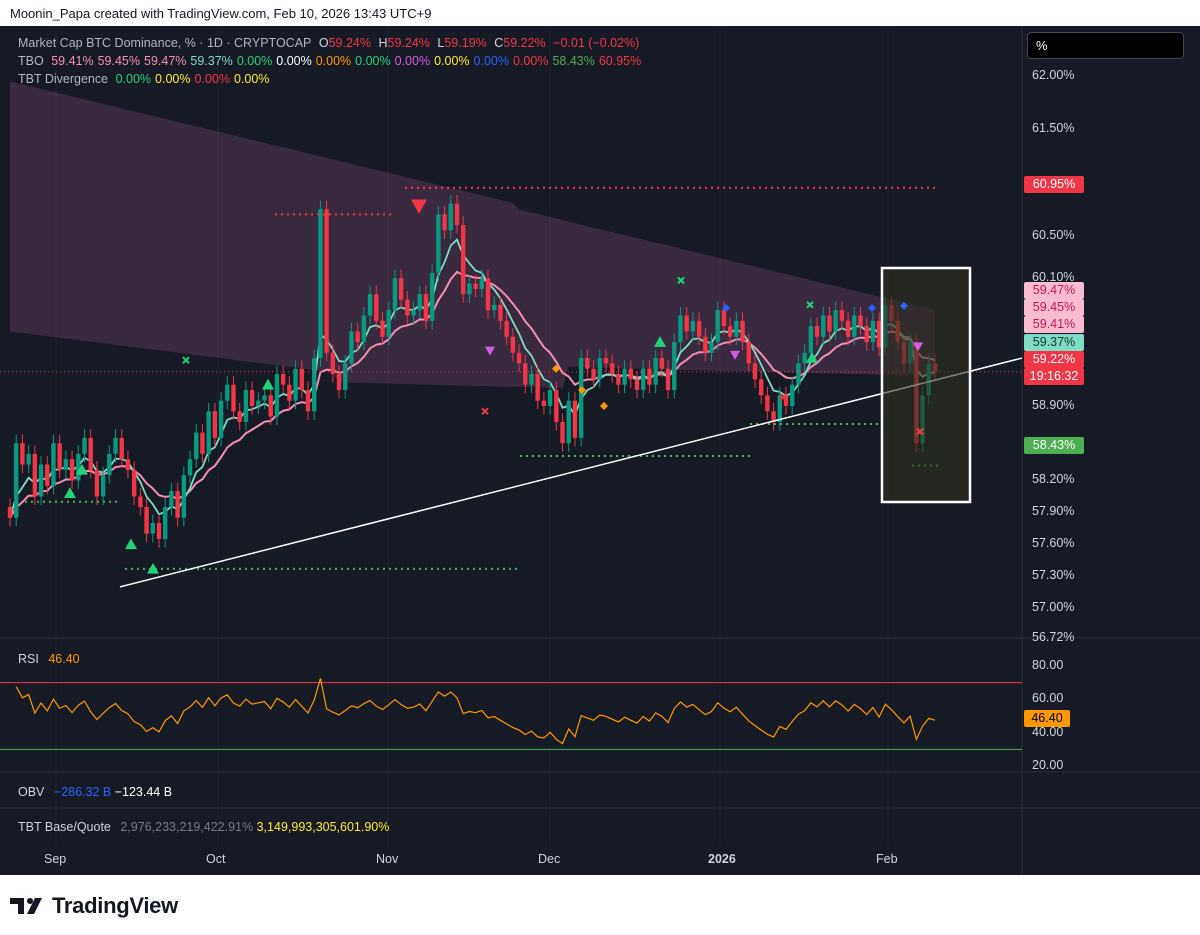 This screenshot has width=1200, height=935. Describe the element at coordinates (1054, 342) in the screenshot. I see `price-tag: 59.37%` at that location.